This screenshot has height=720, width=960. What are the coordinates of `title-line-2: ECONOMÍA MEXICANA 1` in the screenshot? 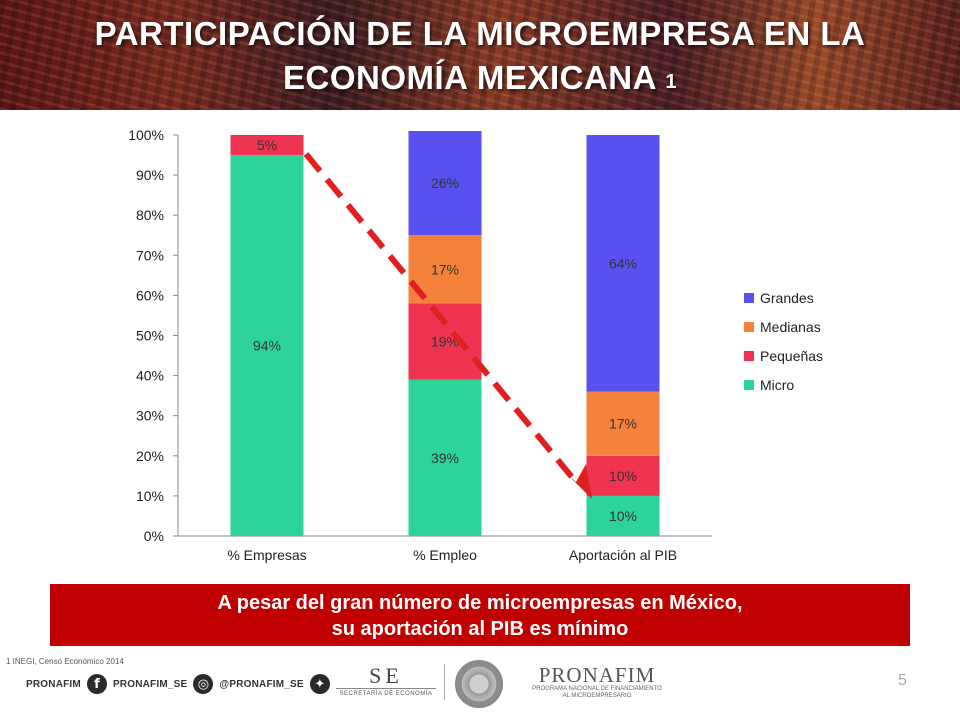 It's located at (480, 78).